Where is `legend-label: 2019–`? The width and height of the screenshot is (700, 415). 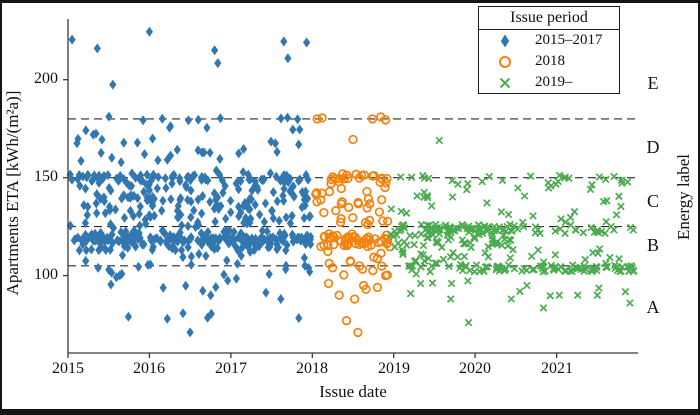
legend-label: 2019– is located at coordinates (554, 82).